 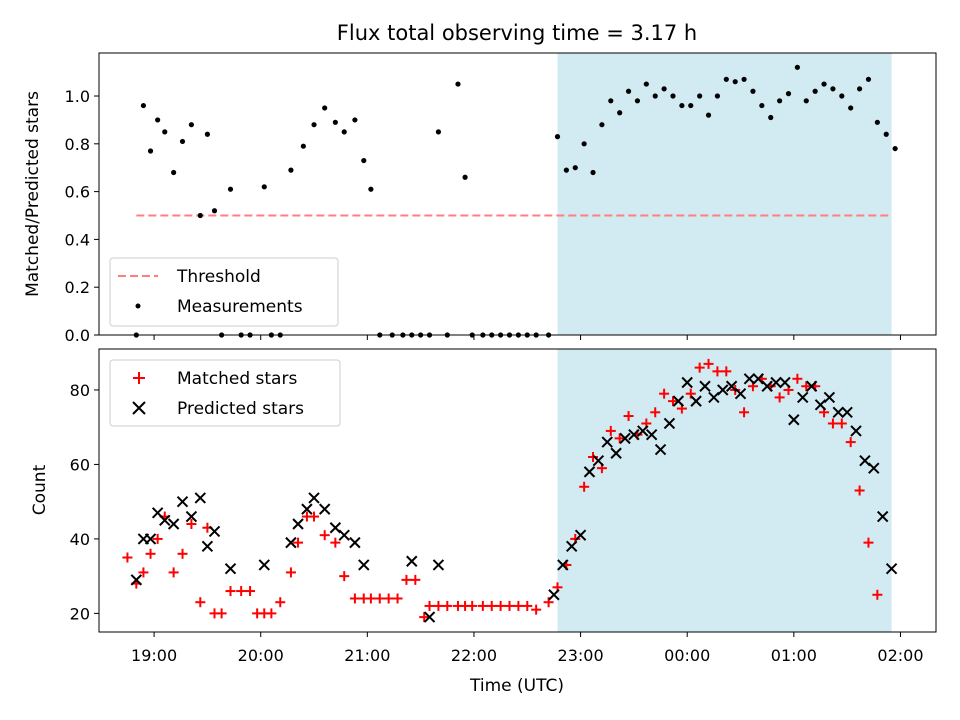 What do you see at coordinates (237, 379) in the screenshot?
I see `legend-matched-label: Matched stars` at bounding box center [237, 379].